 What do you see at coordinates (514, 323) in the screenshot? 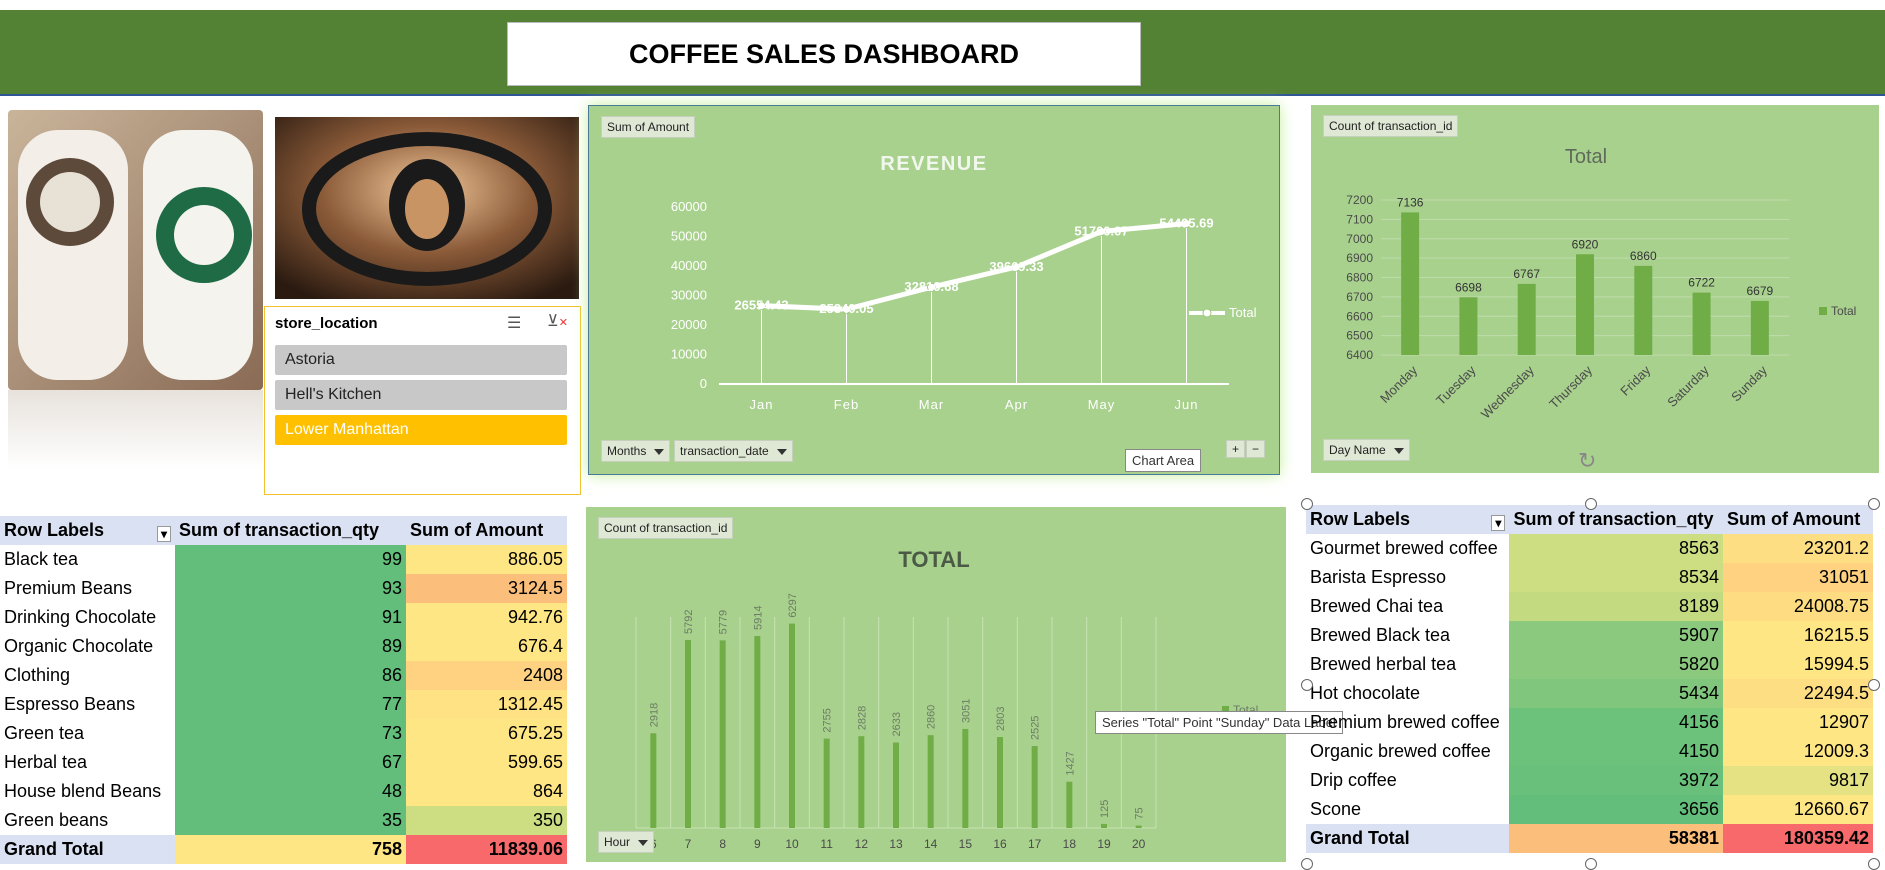
I see `multi-select-icon: ☰` at bounding box center [514, 323].